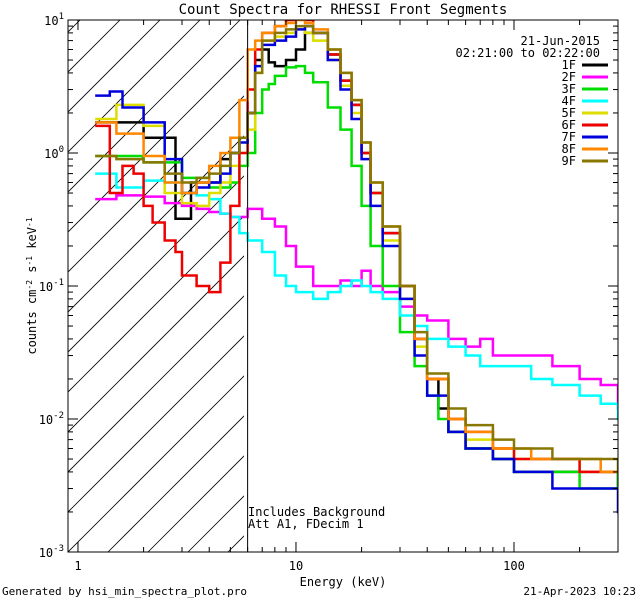 The height and width of the screenshot is (600, 640). I want to click on y-tick-label: 10⁻², so click(51, 419).